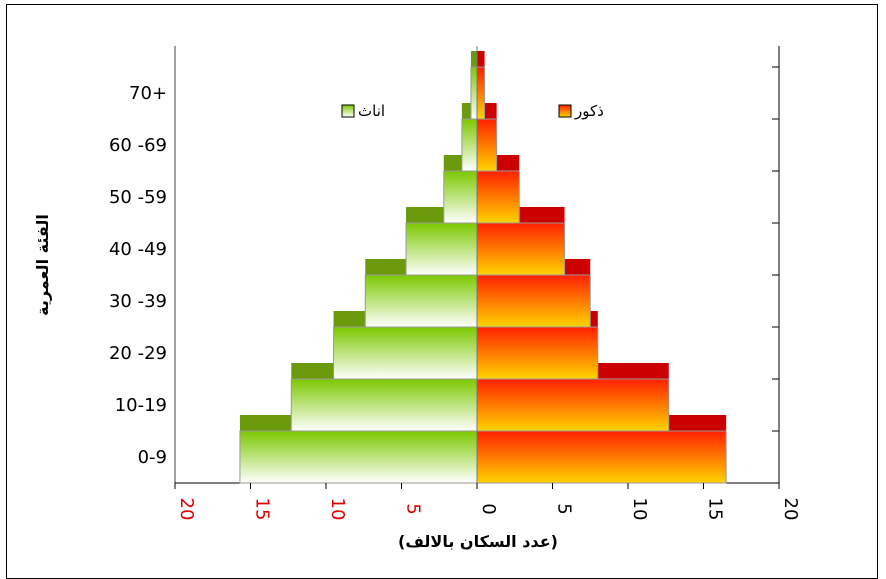  I want to click on legend-swatch-female, so click(348, 111).